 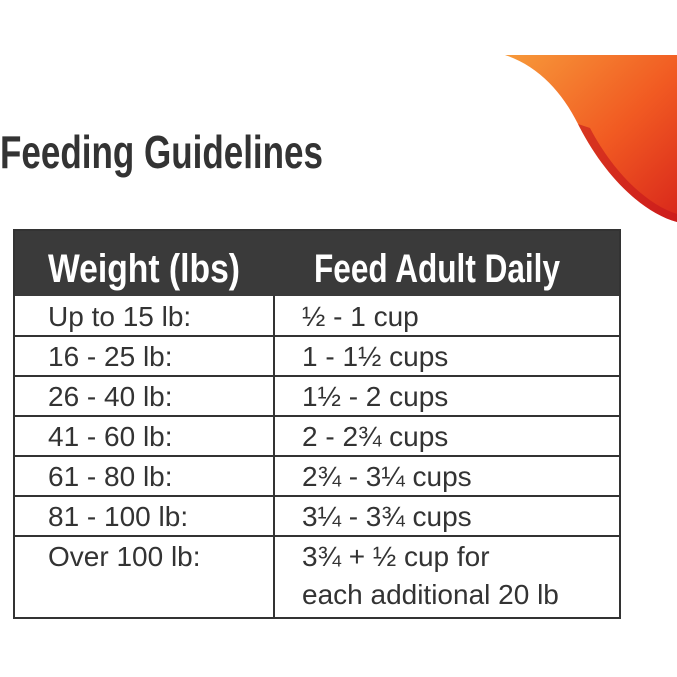 What do you see at coordinates (627, 173) in the screenshot?
I see `swoosh-edge` at bounding box center [627, 173].